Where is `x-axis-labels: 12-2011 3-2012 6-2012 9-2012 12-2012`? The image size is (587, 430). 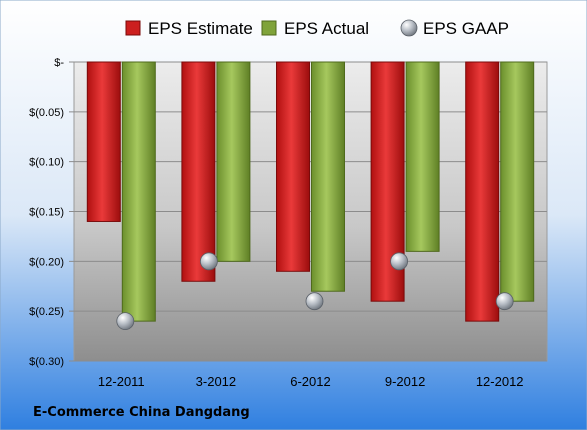
x-axis-labels: 12-2011 3-2012 6-2012 9-2012 12-2012 is located at coordinates (311, 381).